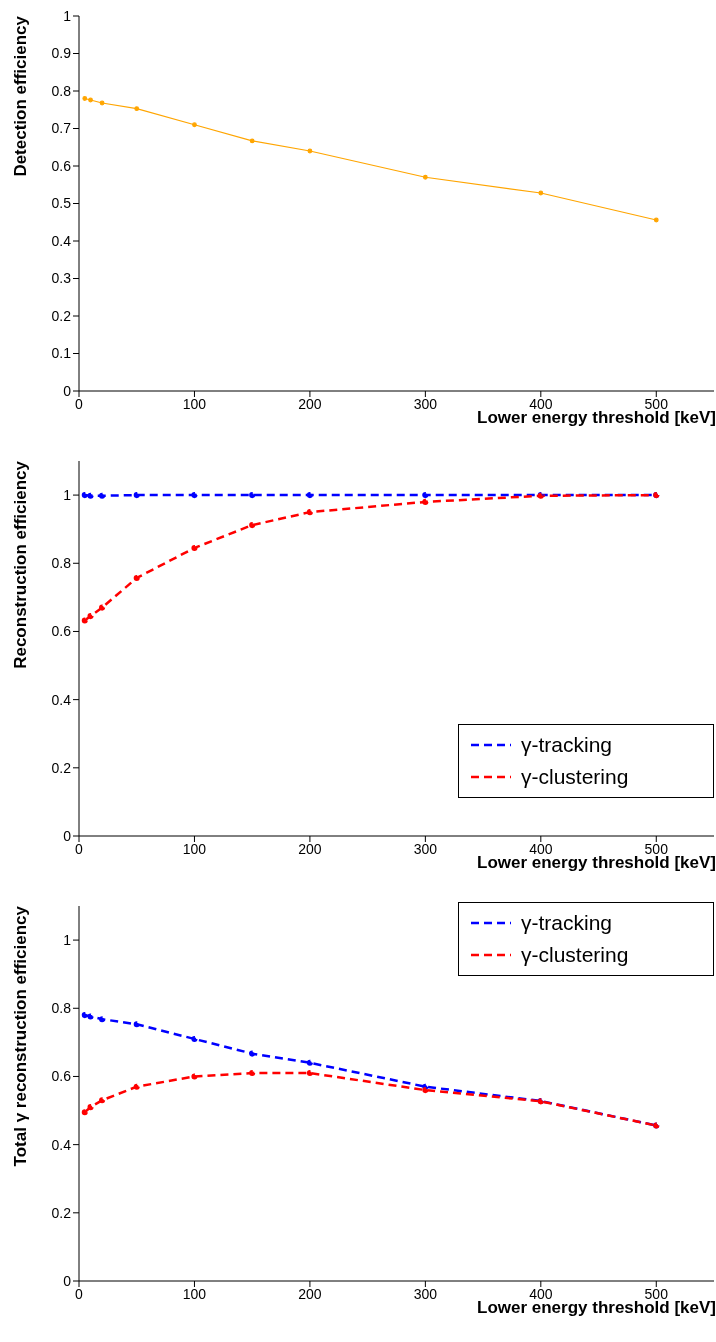 This screenshot has height=1342, width=716. What do you see at coordinates (61, 128) in the screenshot?
I see `y-tick-label: 0.7` at bounding box center [61, 128].